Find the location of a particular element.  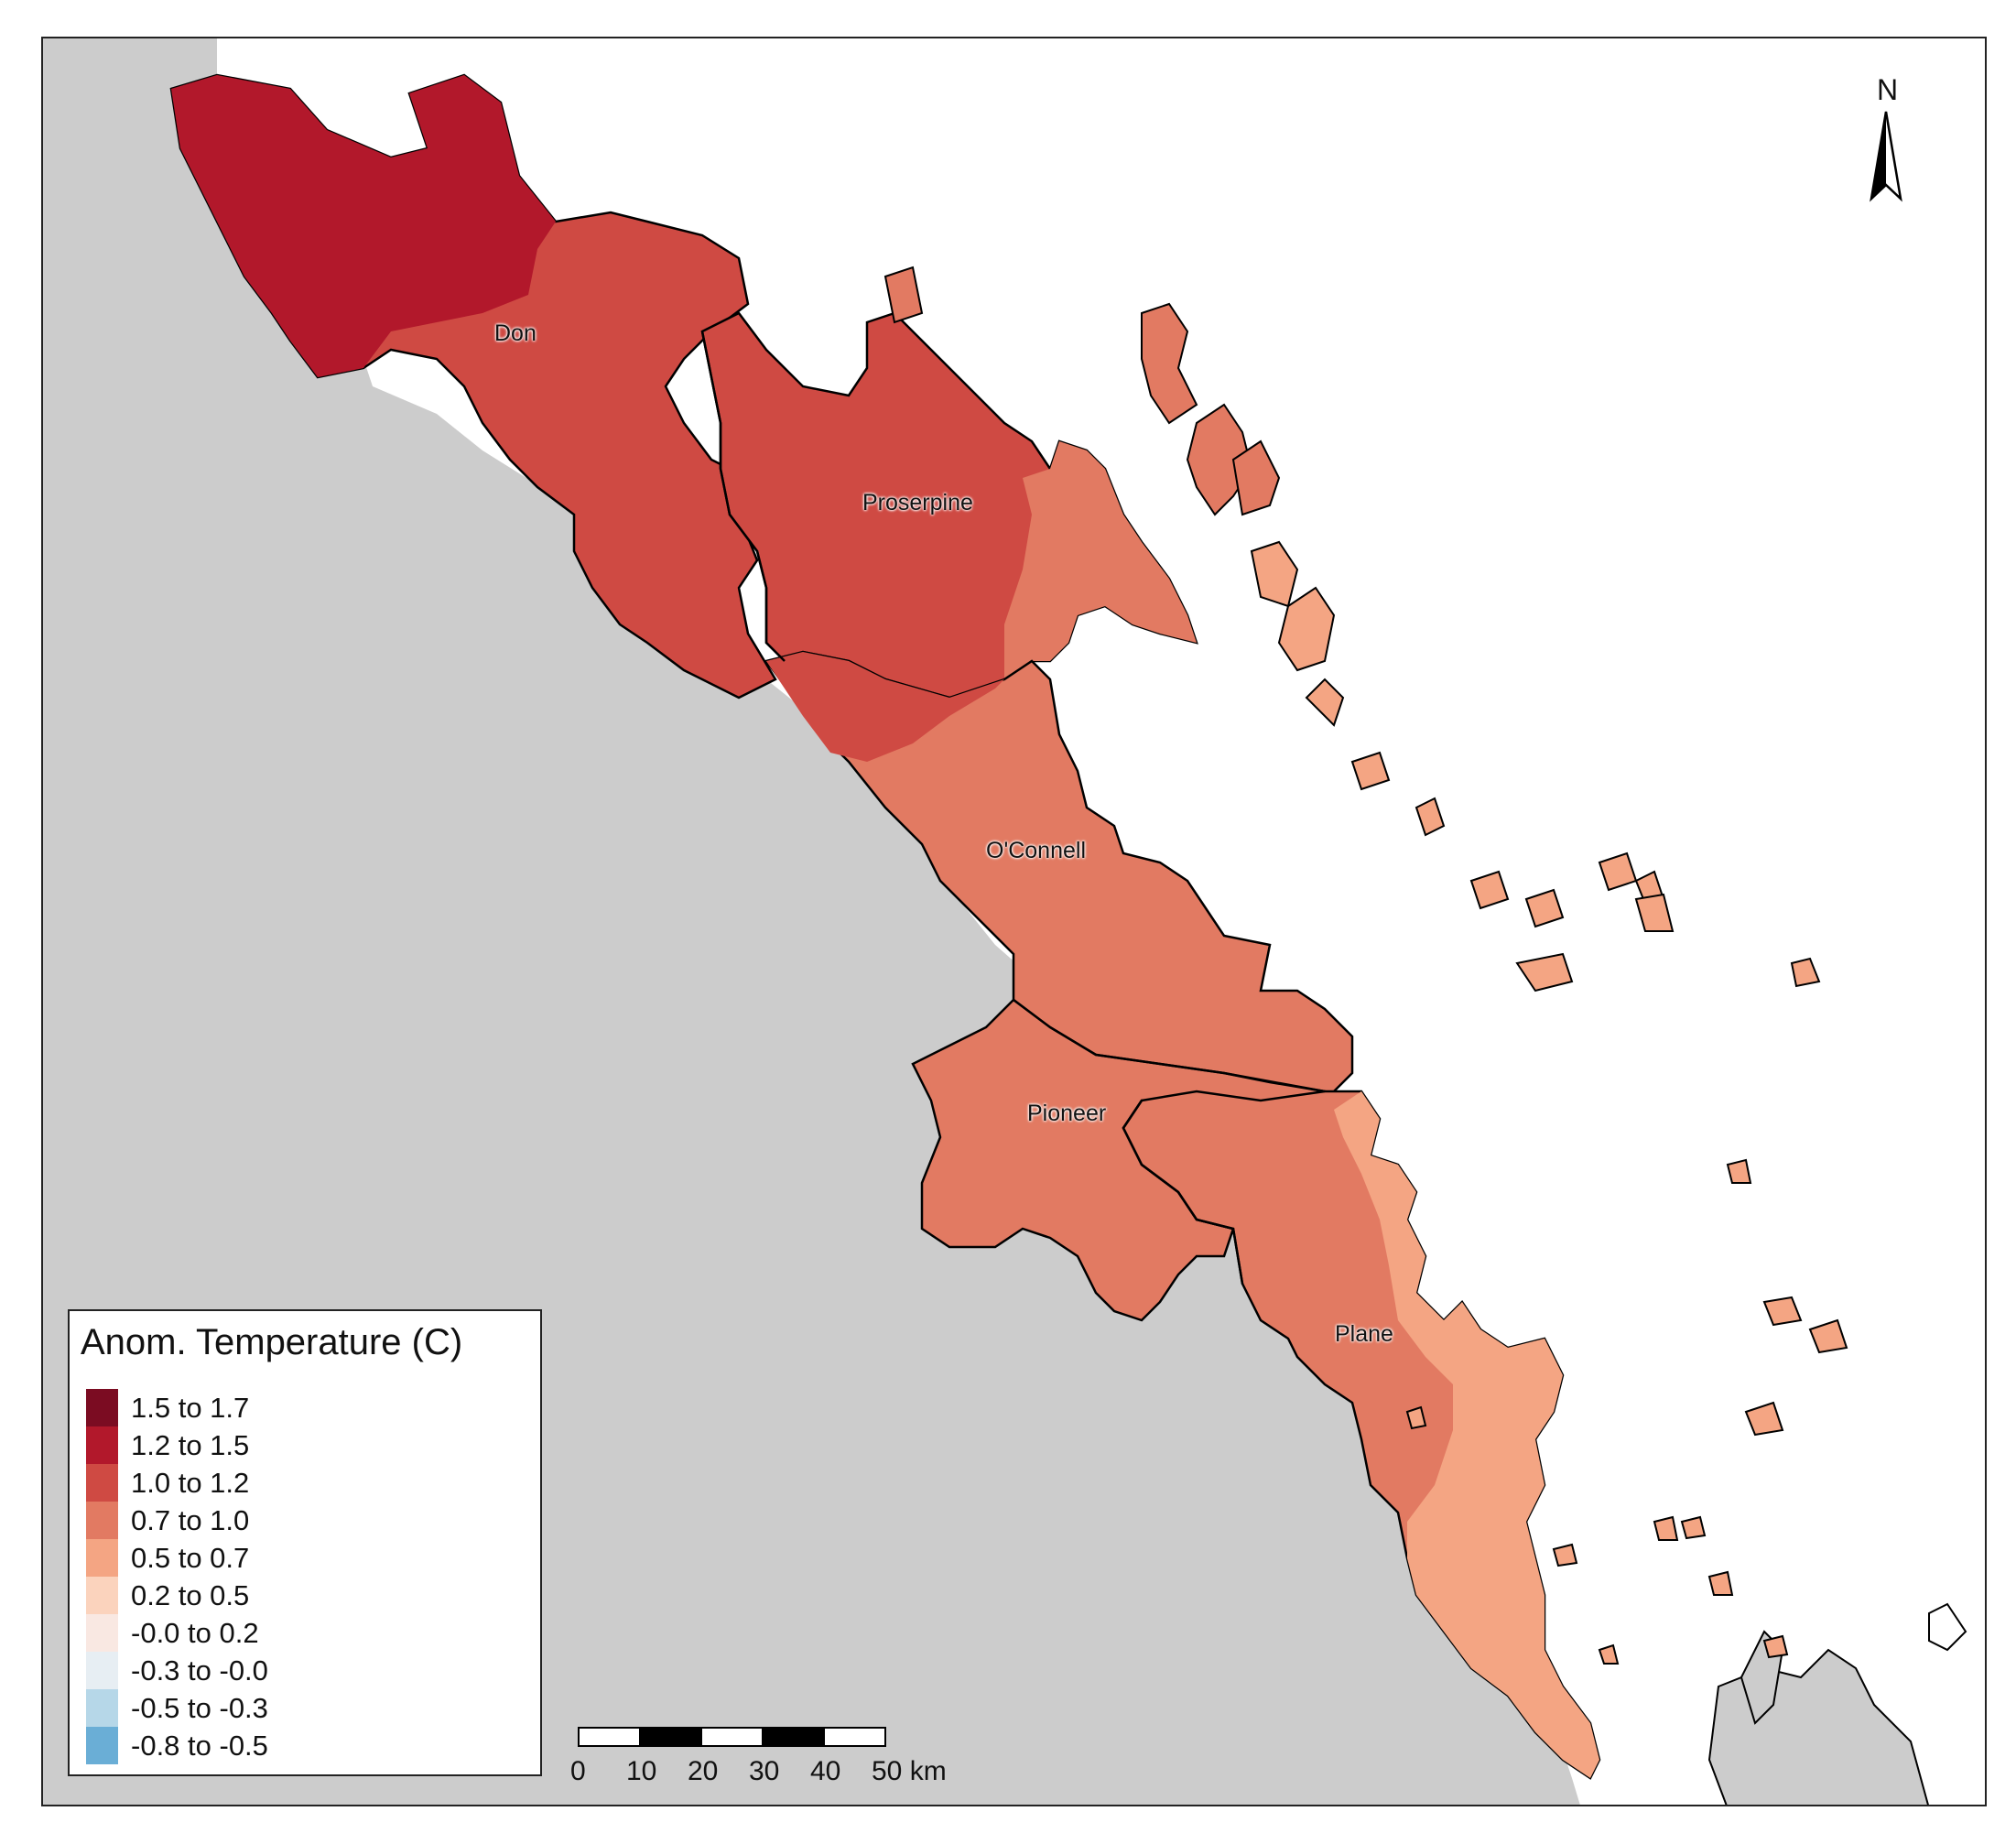

legend-label: 1.2 to 1.5 is located at coordinates (190, 1444).